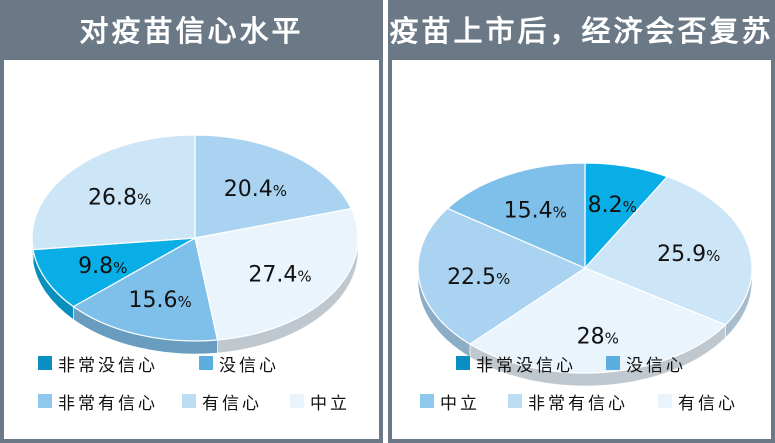  Describe the element at coordinates (688, 254) in the screenshot. I see `data-label-1: 25.9%` at that location.